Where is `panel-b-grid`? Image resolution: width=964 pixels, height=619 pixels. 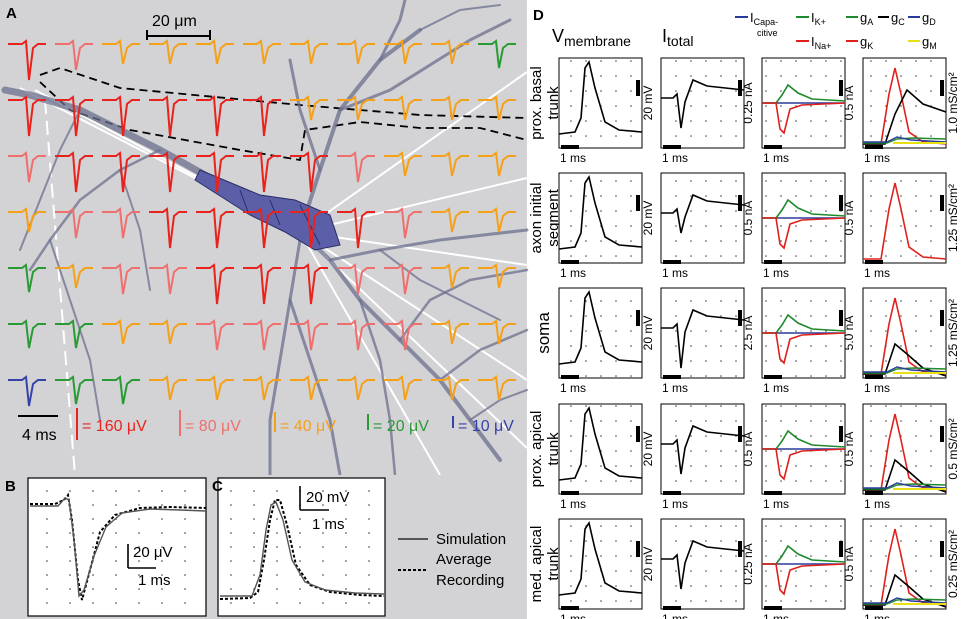 panel-b-grid is located at coordinates (117, 547).